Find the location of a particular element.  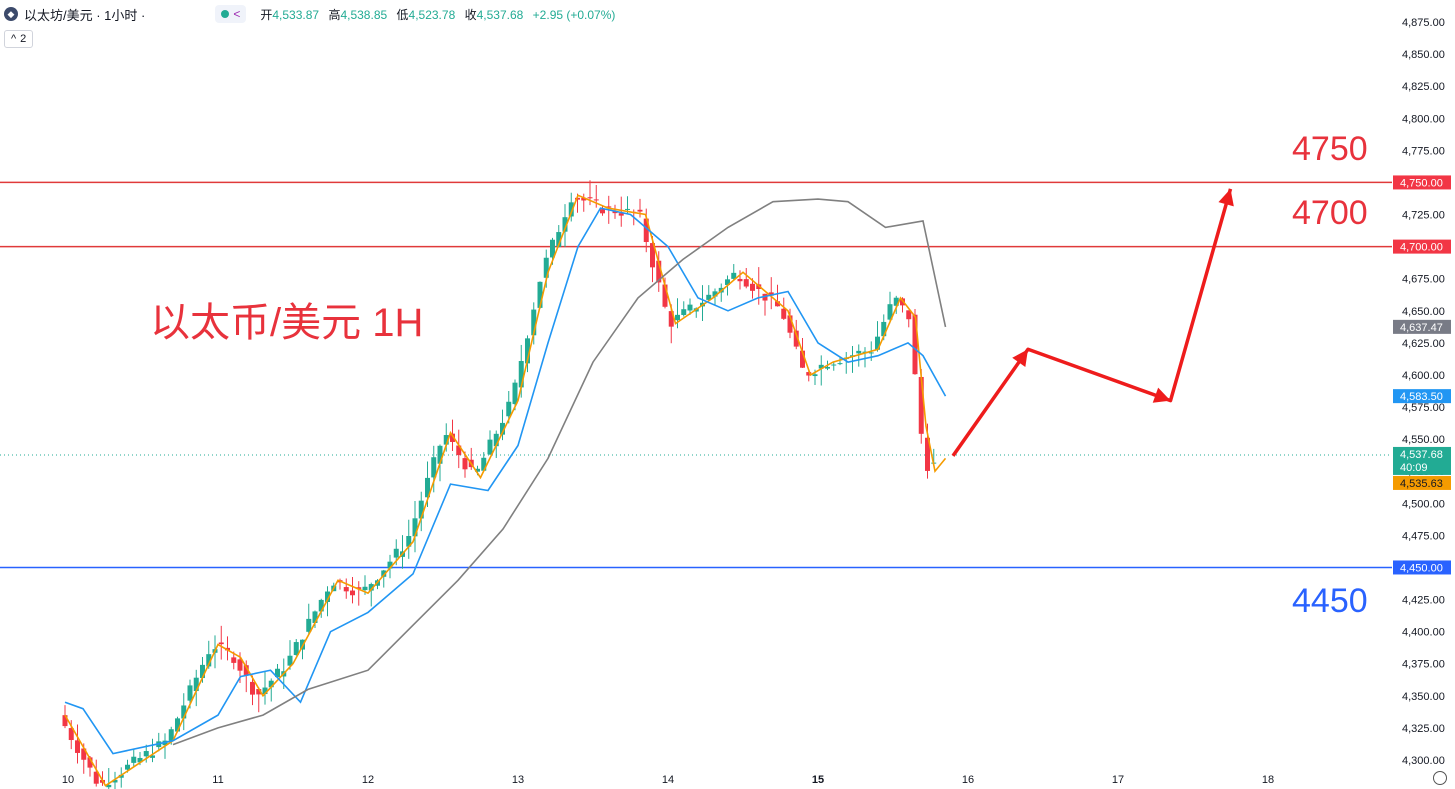

level-label-4450: 4450 is located at coordinates (1330, 601).